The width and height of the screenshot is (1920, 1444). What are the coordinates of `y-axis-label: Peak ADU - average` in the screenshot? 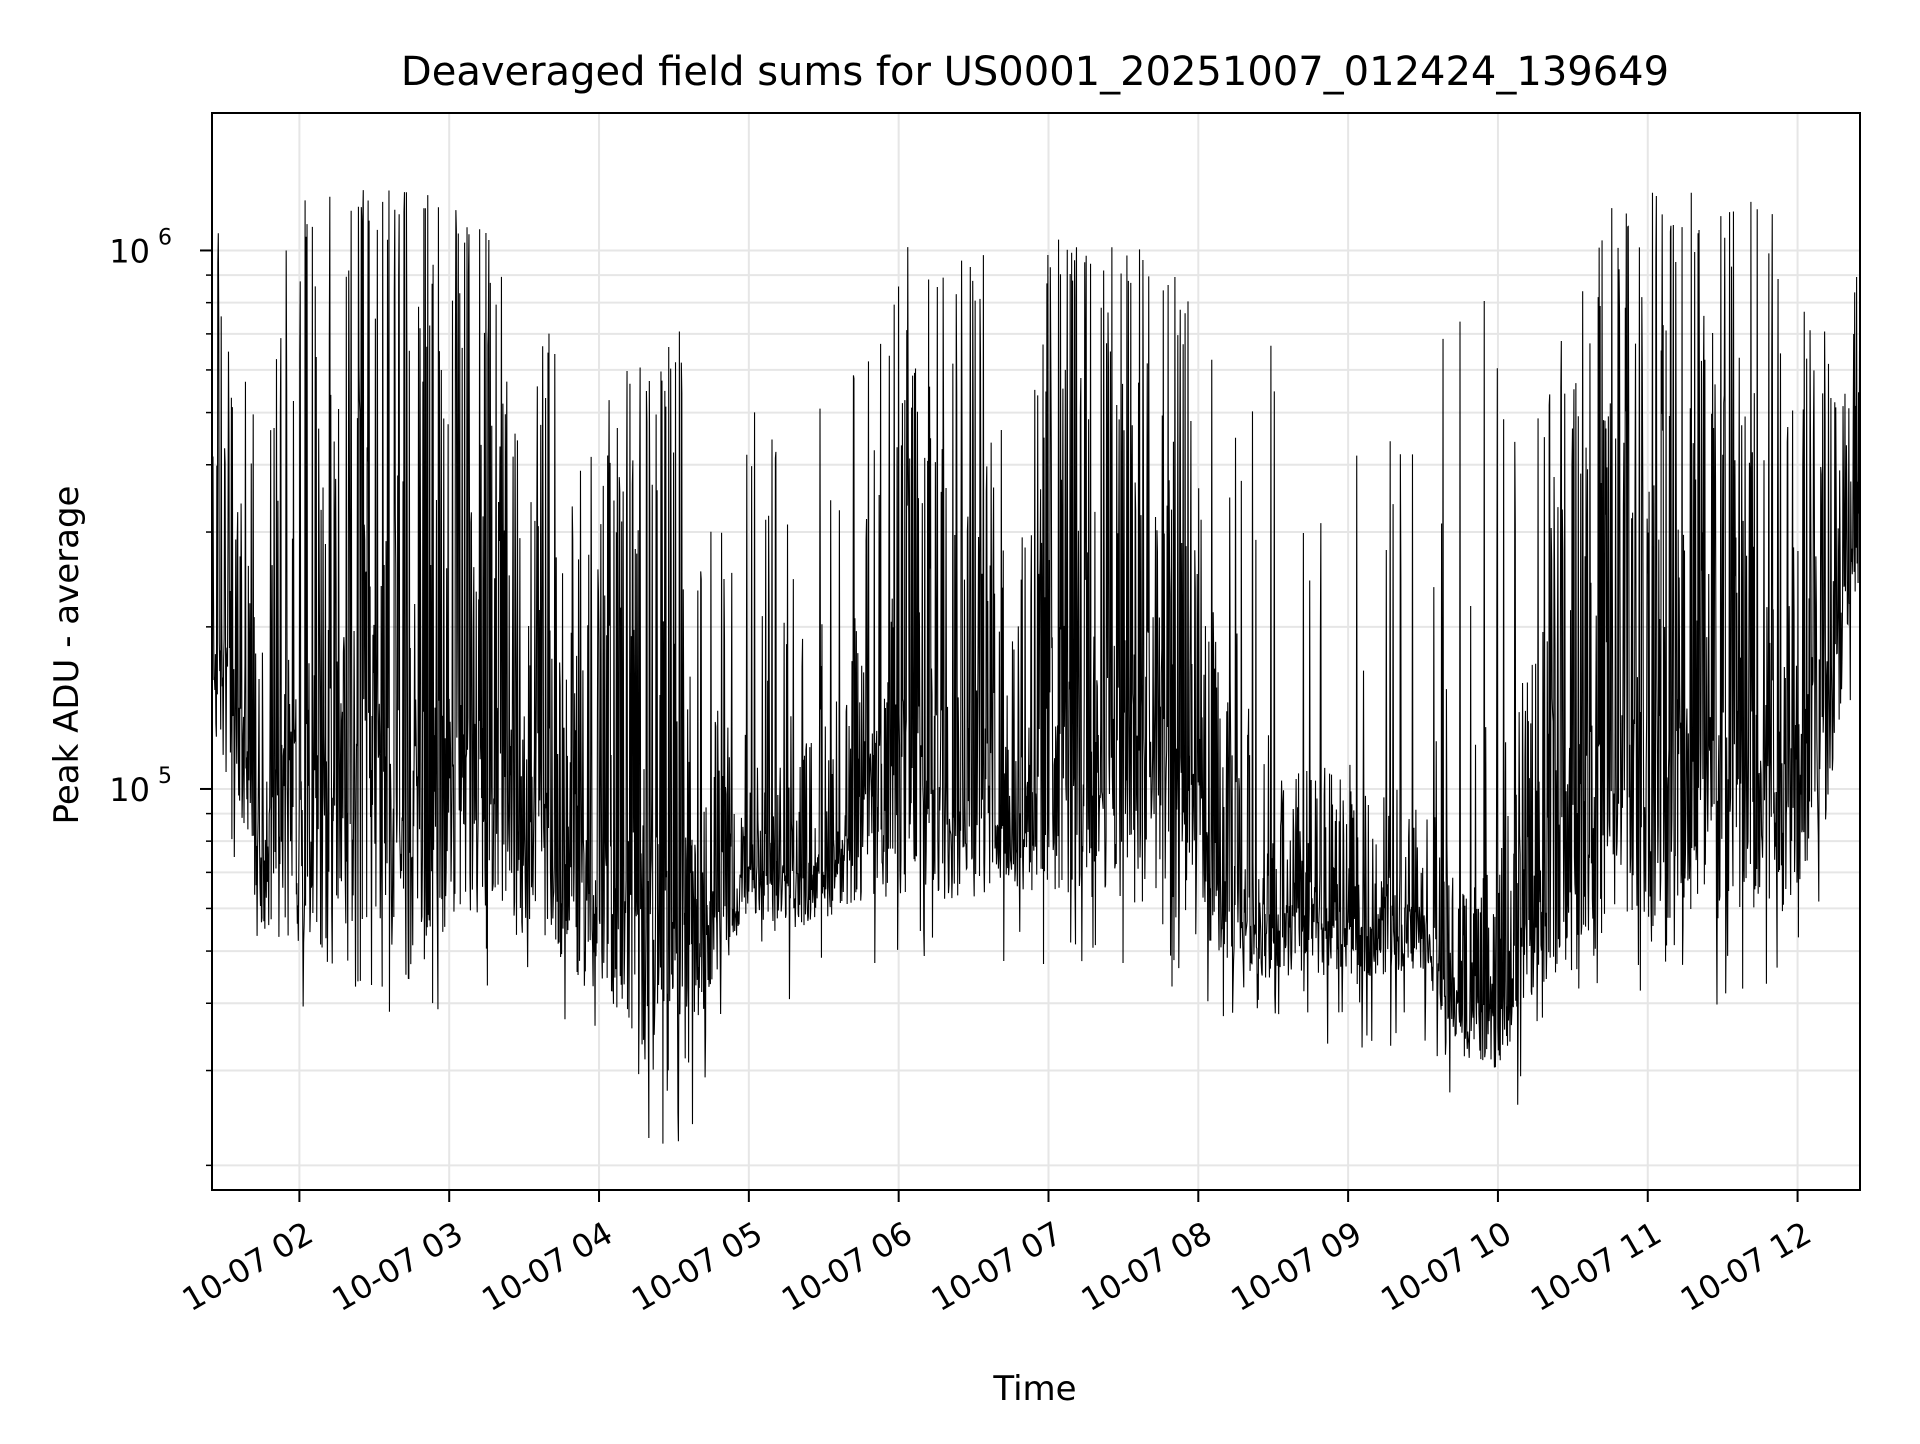 It's located at (67, 655).